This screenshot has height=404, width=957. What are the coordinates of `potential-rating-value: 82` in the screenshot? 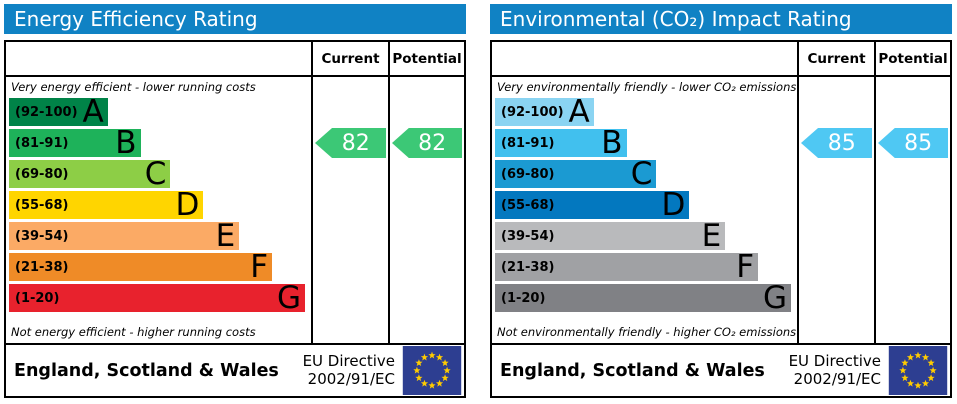 It's located at (432, 143).